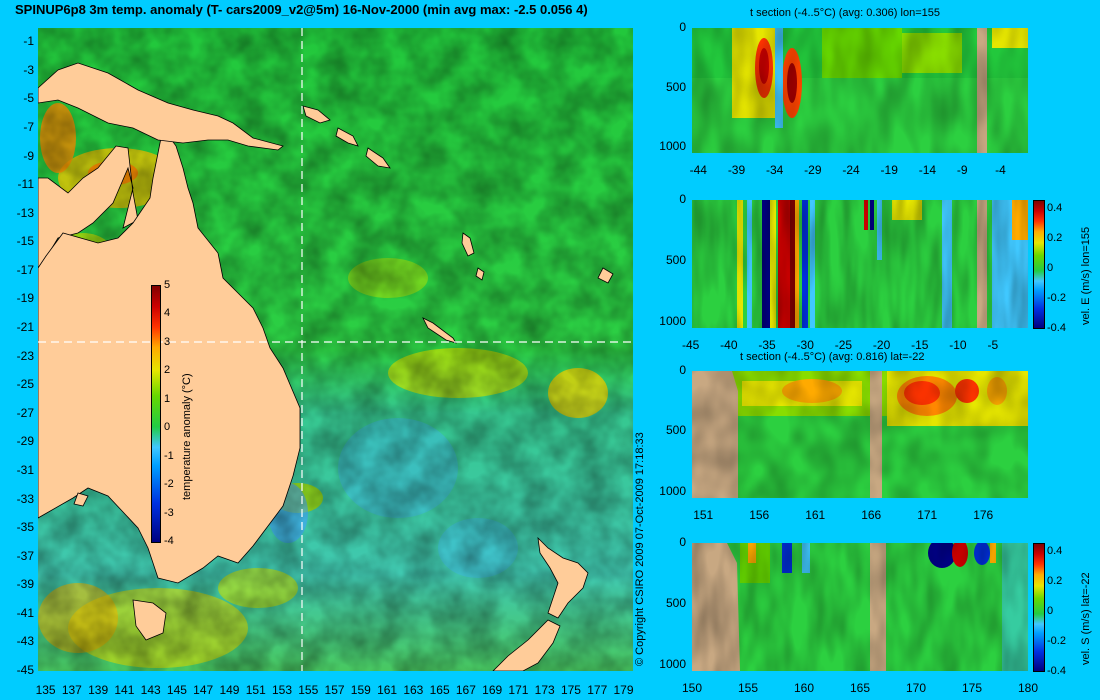 This screenshot has height=700, width=1100. I want to click on panel4-x-tick: 155, so click(748, 688).